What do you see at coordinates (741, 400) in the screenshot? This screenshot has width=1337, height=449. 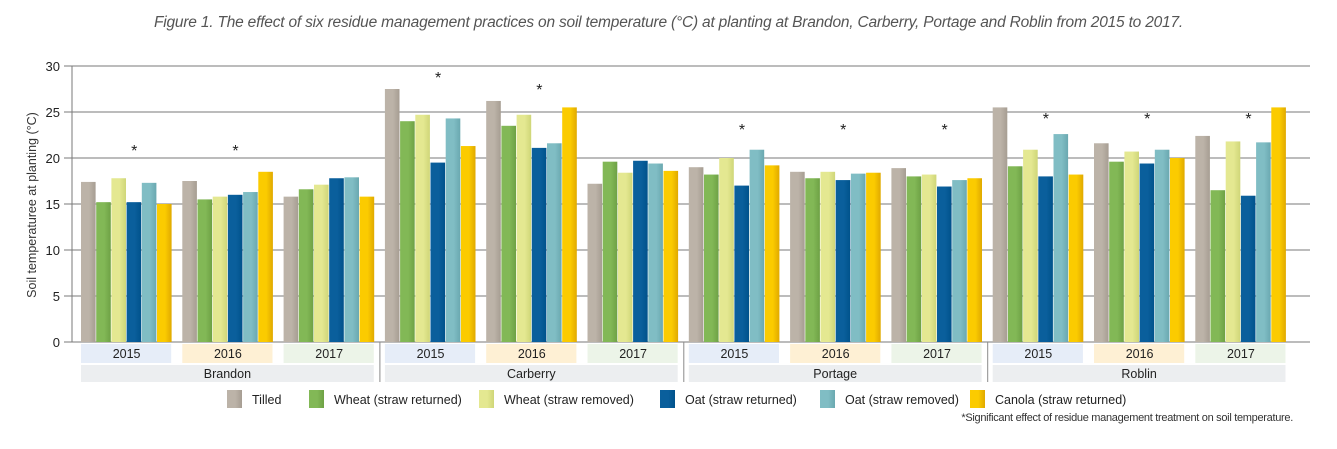 I see `legend-label: Oat (straw returned)` at bounding box center [741, 400].